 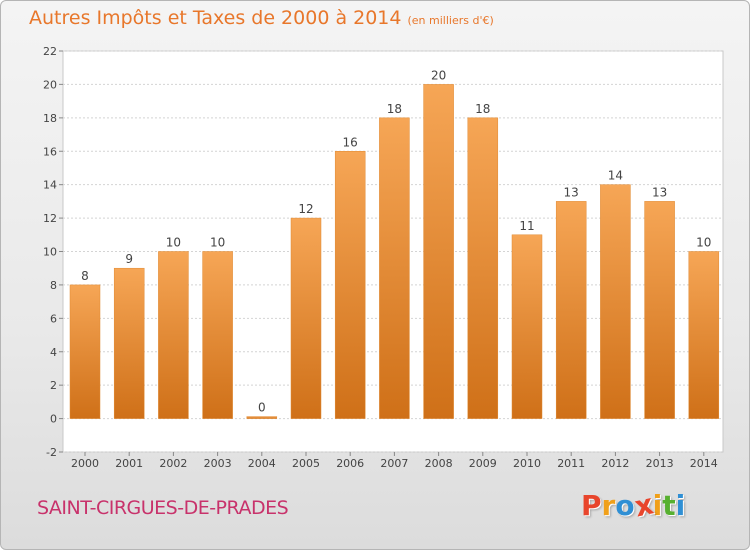 I want to click on data-label: 20, so click(x=438, y=75).